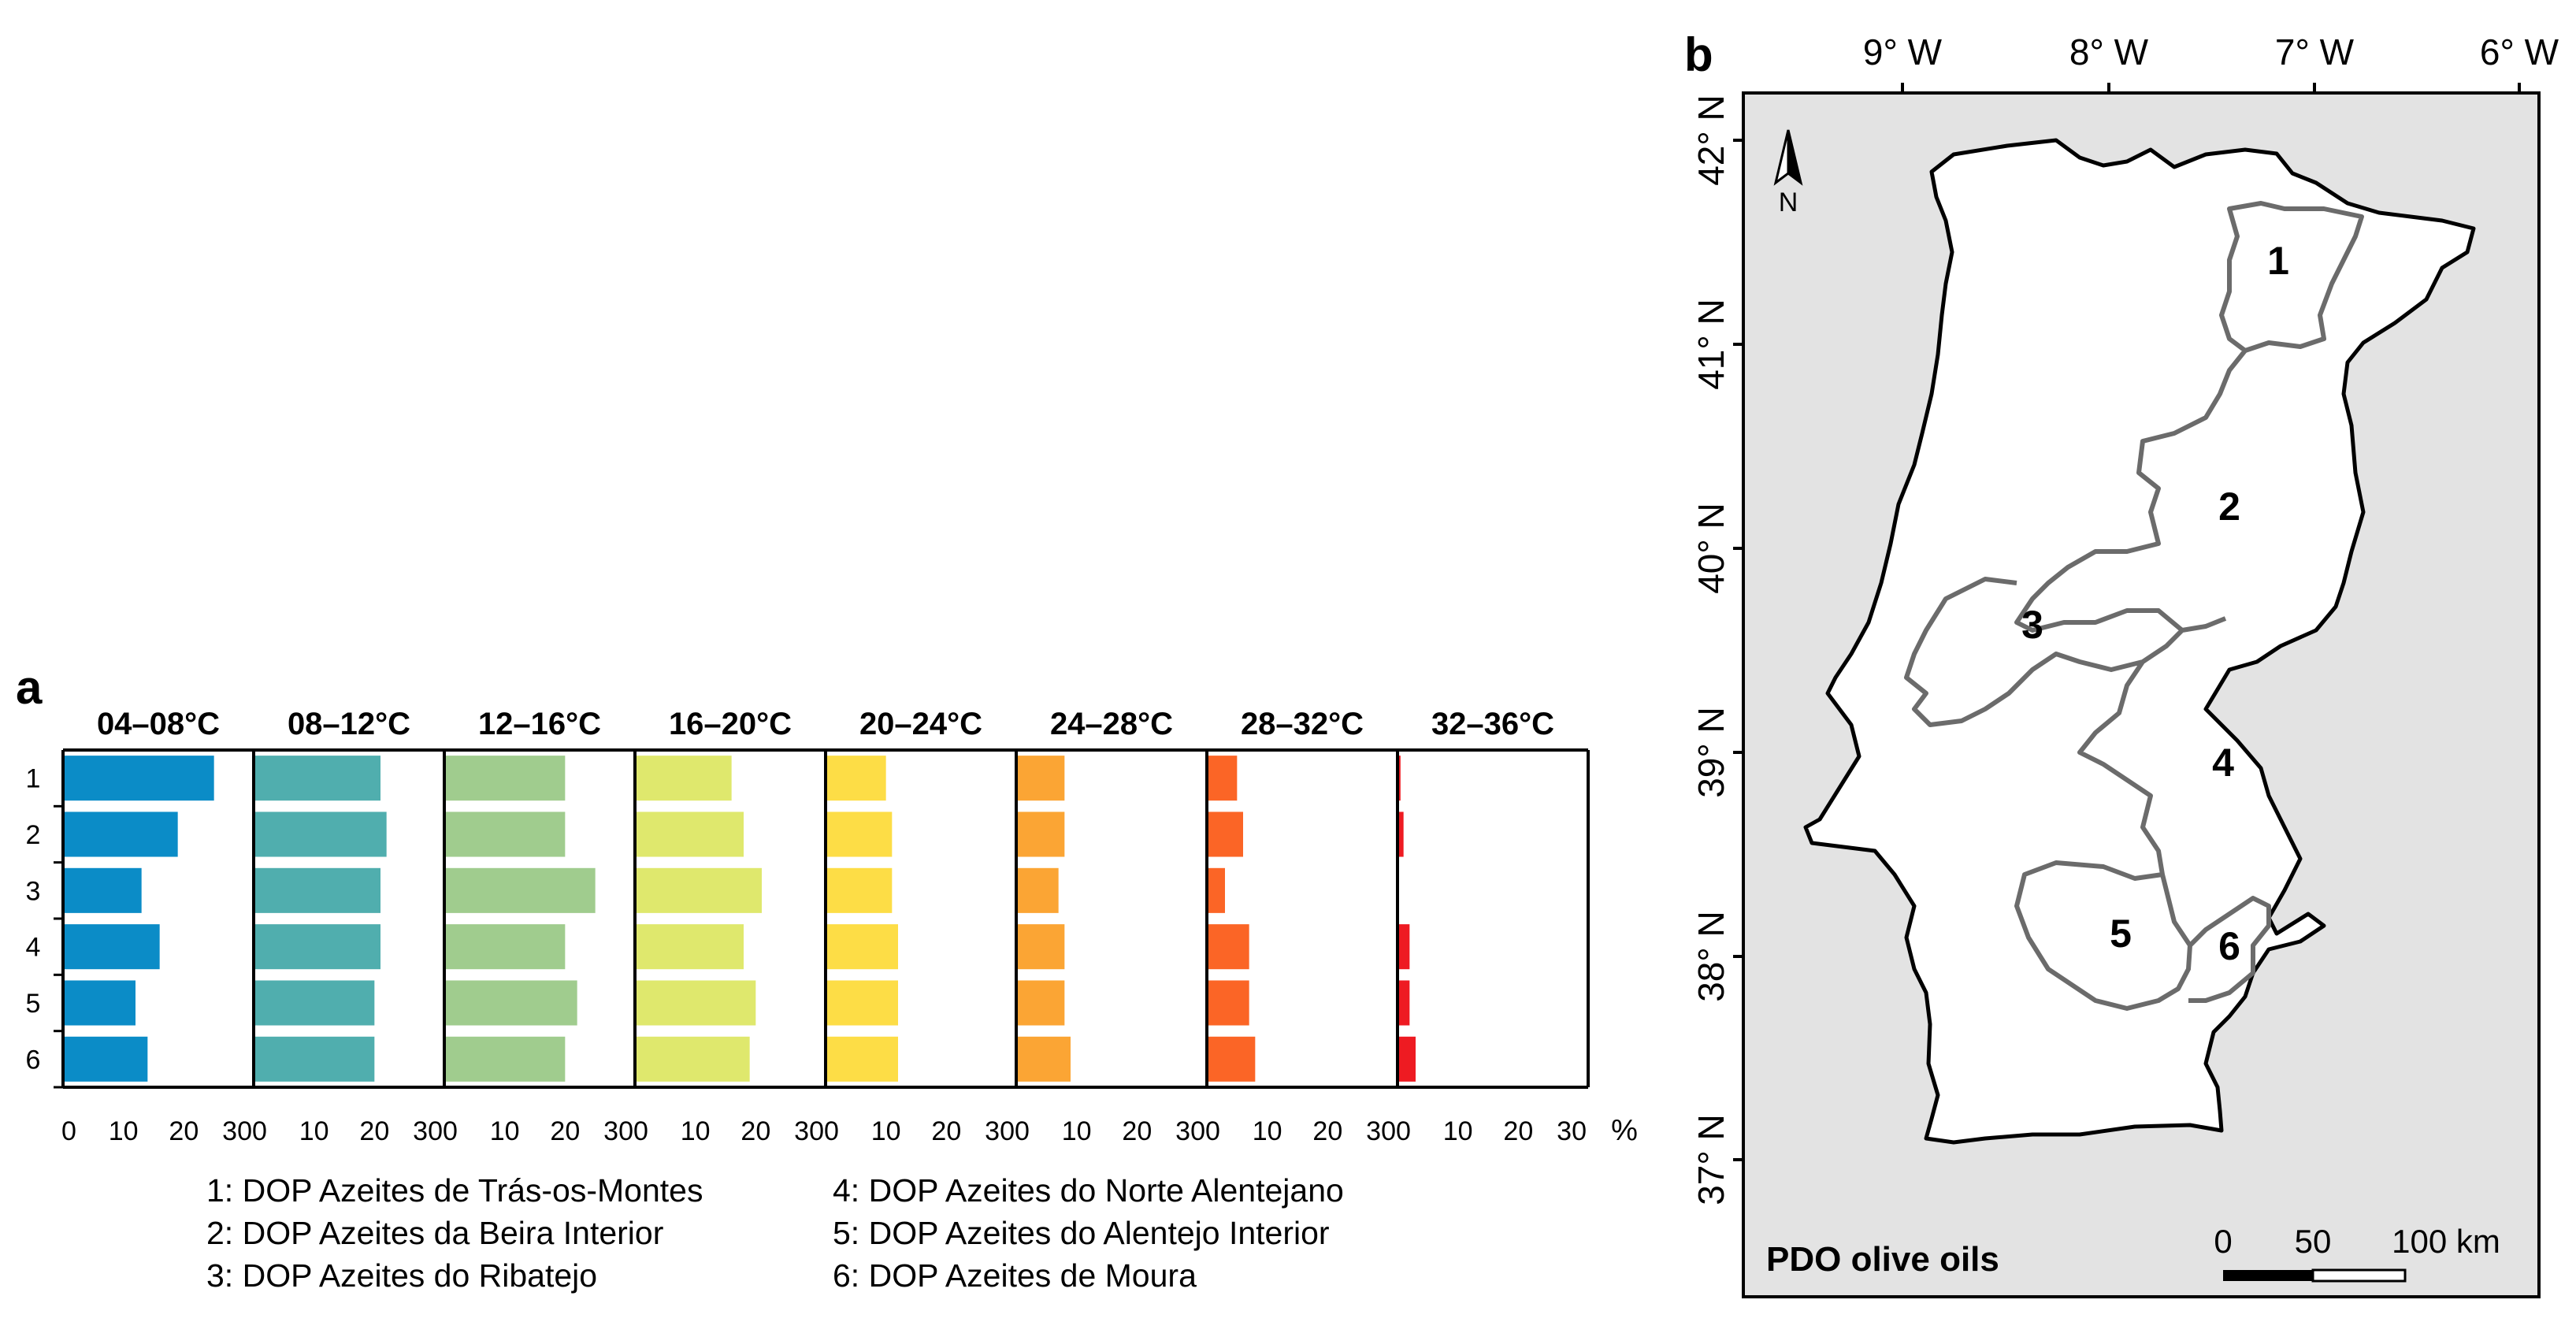 This screenshot has width=2576, height=1322. I want to click on panel-title: 32–36°C, so click(1492, 724).